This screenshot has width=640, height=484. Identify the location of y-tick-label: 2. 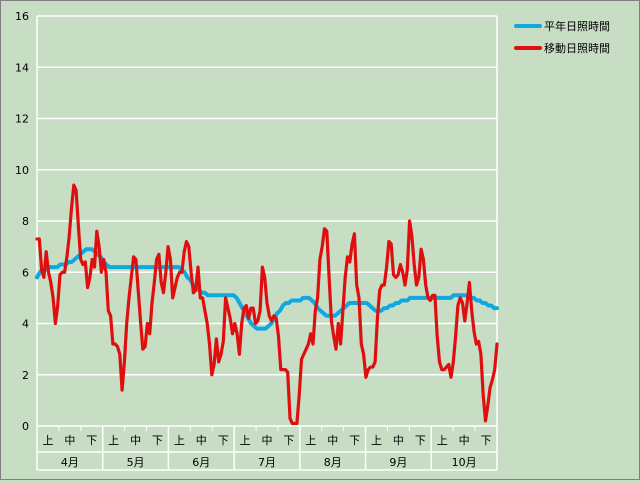
(25, 375).